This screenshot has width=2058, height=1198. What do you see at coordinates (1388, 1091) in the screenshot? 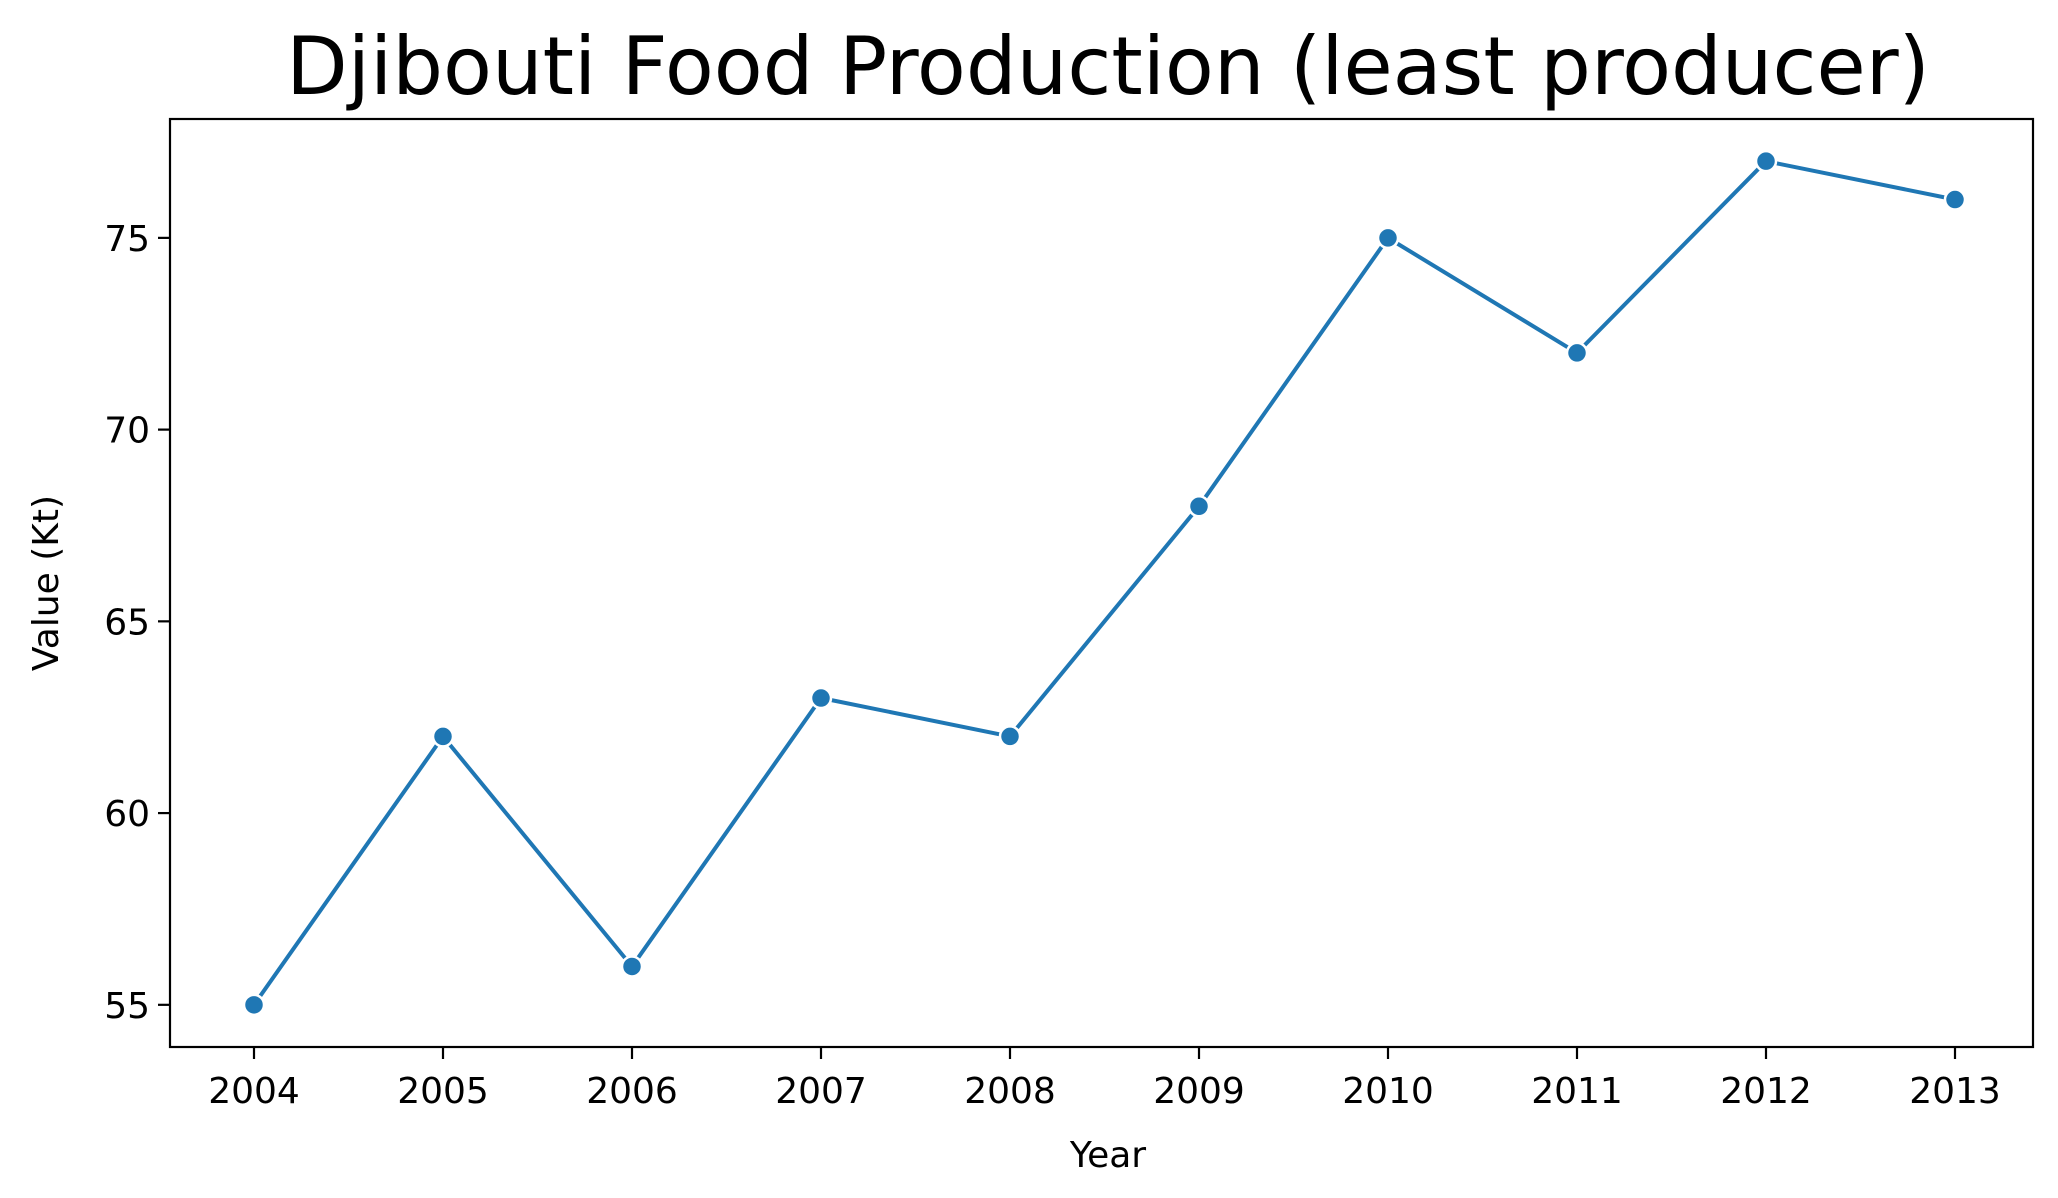
I see `x-tick-label: 2010` at bounding box center [1388, 1091].